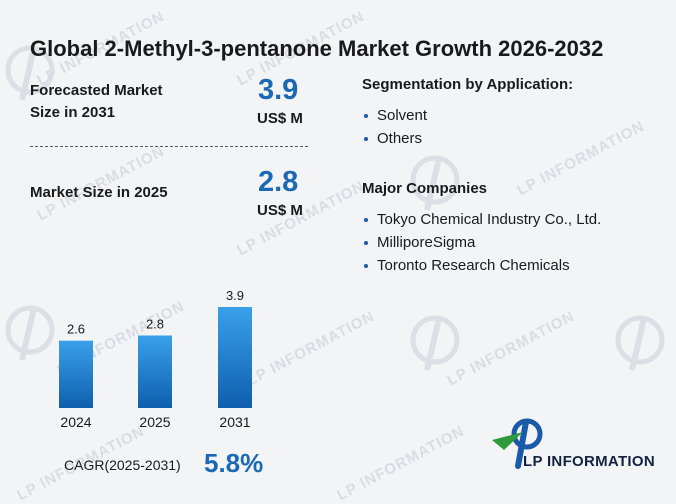 This screenshot has height=504, width=676. I want to click on company-item: Tokyo Chemical Industry Co., Ltd., so click(481, 219).